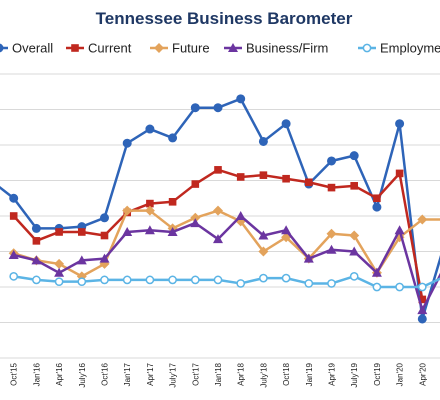  Describe the element at coordinates (332, 373) in the screenshot. I see `x-tick-label: Apr'19` at that location.